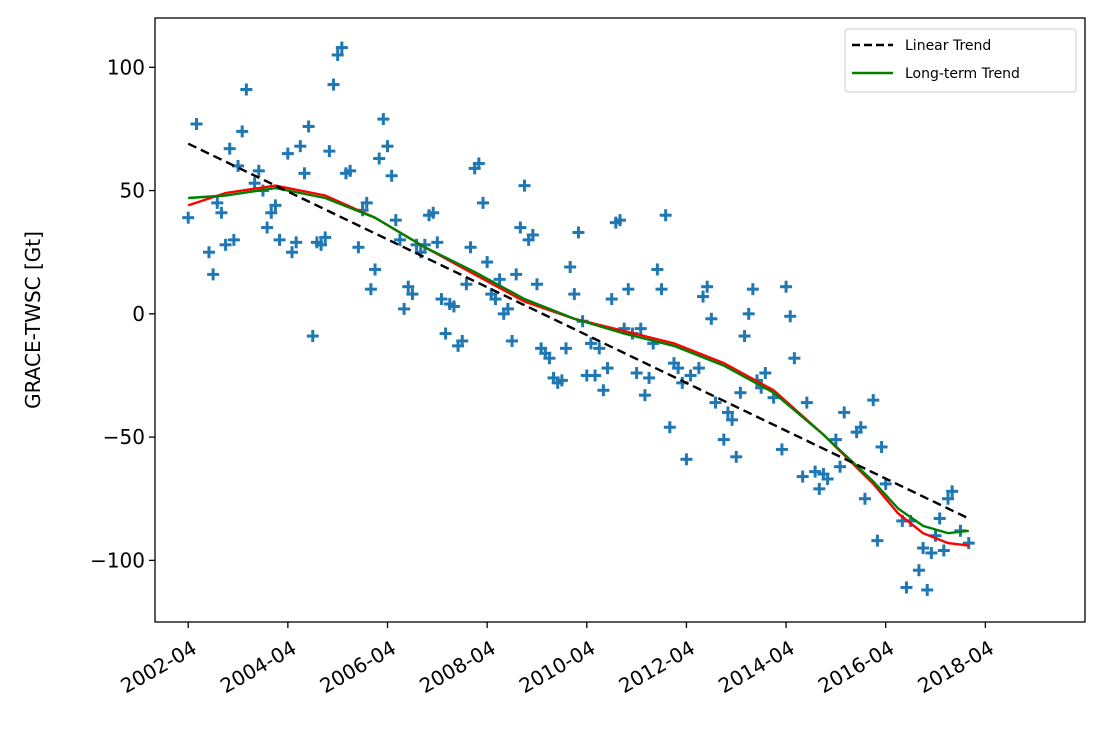  I want to click on x-tick-label: 2008-04, so click(457, 667).